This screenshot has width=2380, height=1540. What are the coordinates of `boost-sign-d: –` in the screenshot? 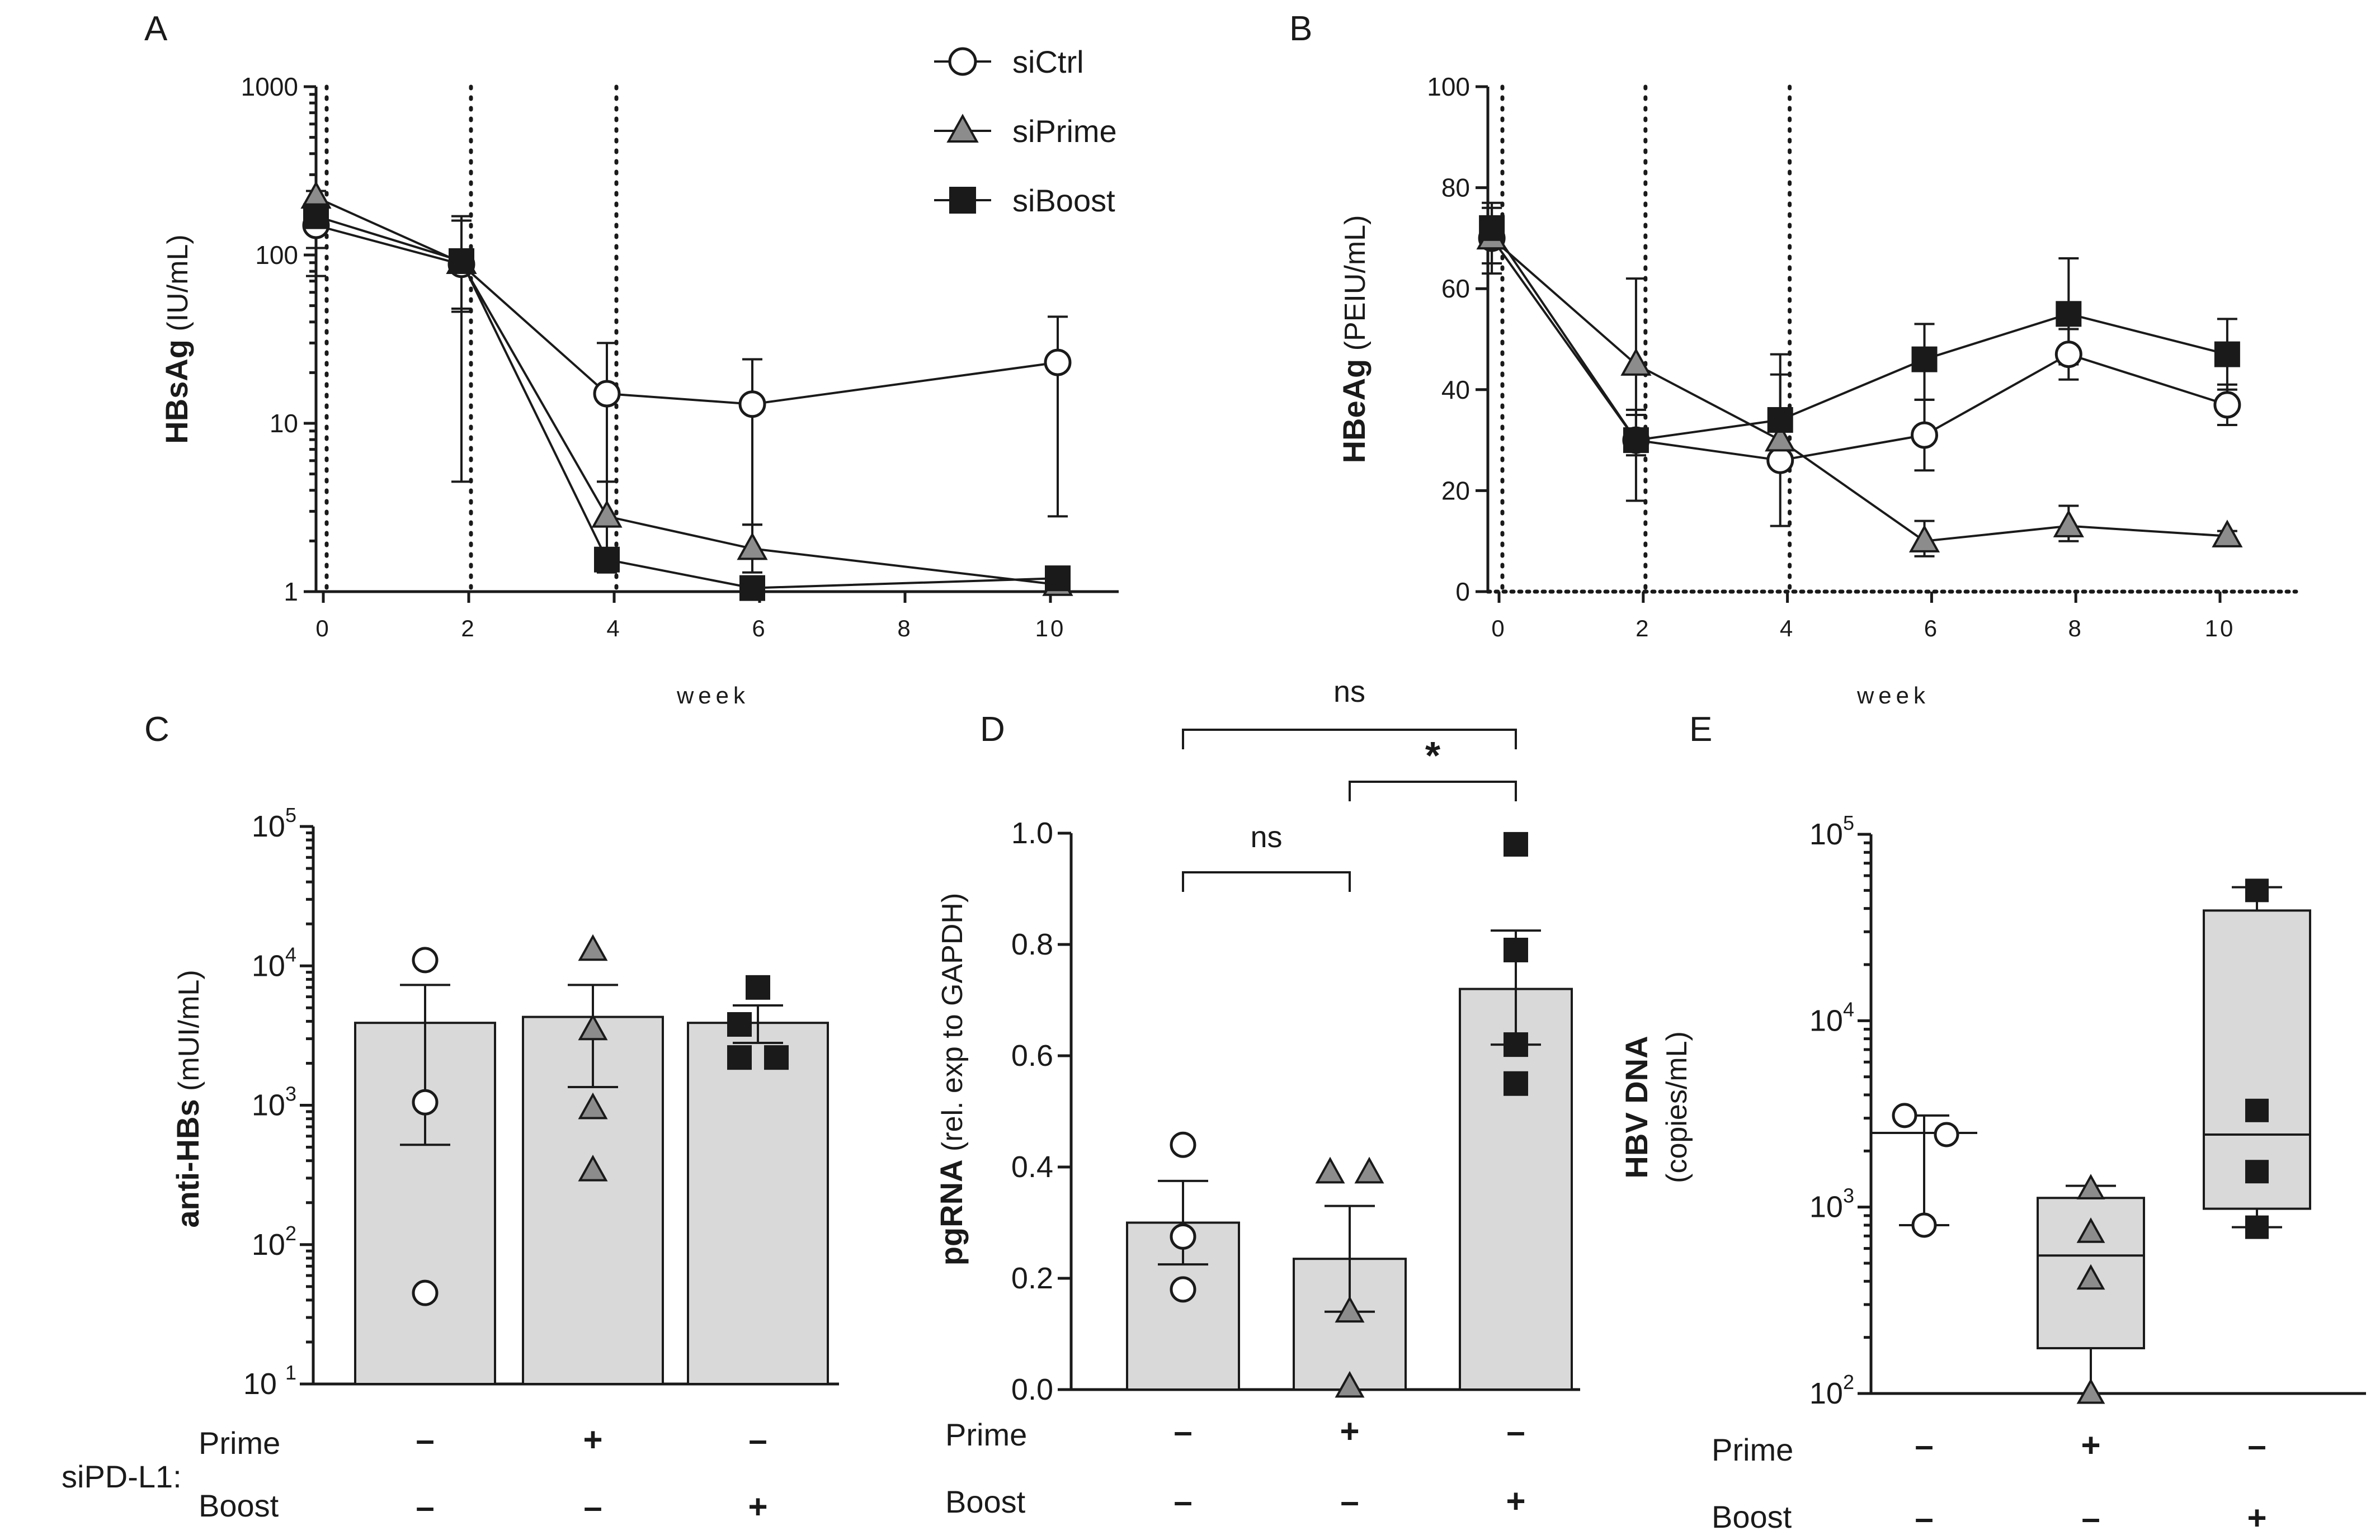 It's located at (1349, 1501).